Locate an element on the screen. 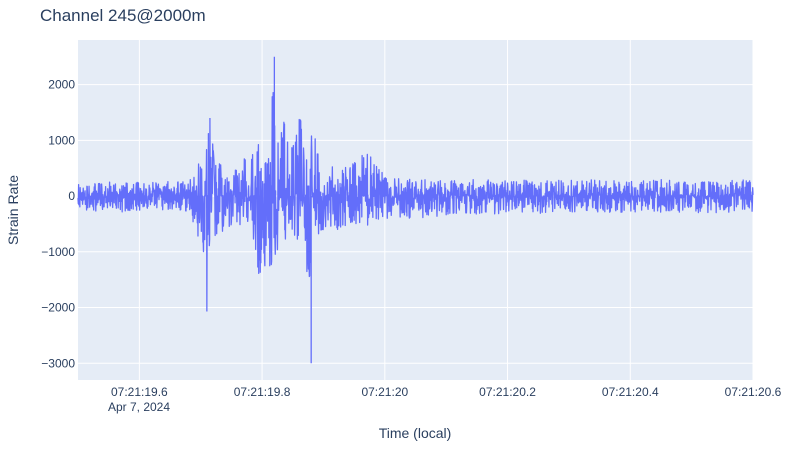 The image size is (800, 450). y-tick-label: 0 is located at coordinates (71, 196).